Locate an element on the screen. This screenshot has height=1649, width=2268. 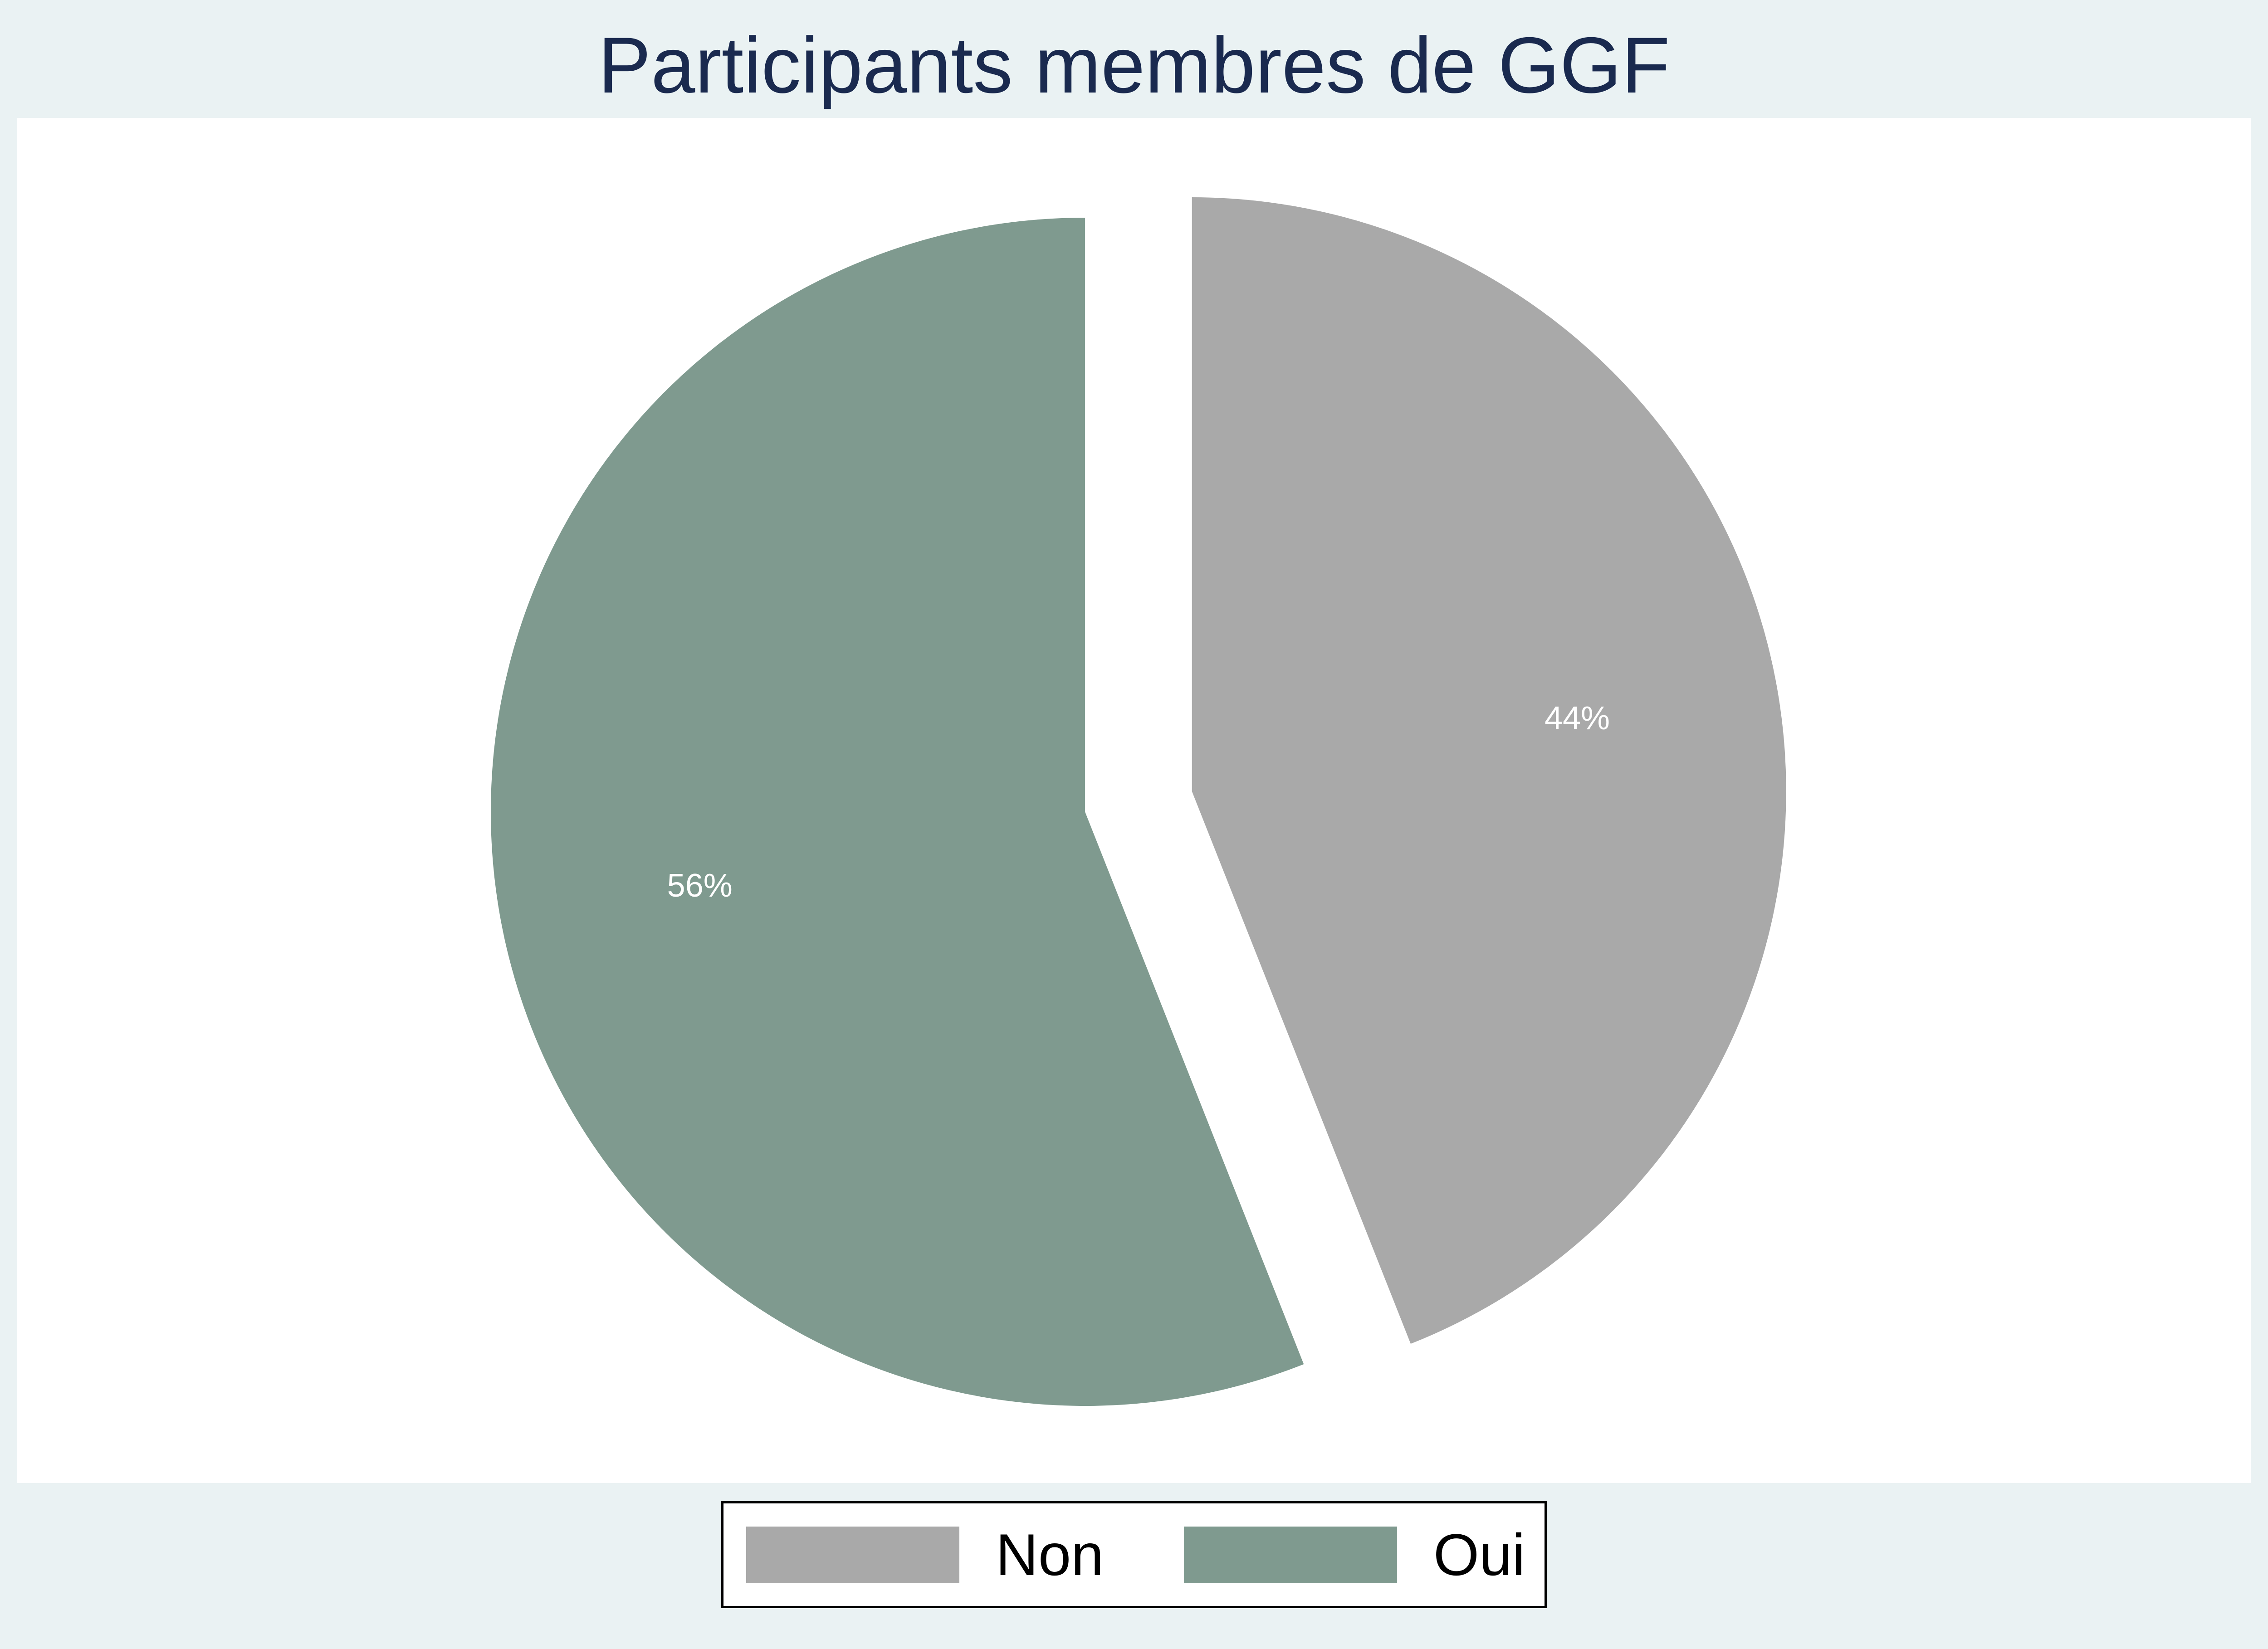
pie-label-non: 44% is located at coordinates (1578, 719).